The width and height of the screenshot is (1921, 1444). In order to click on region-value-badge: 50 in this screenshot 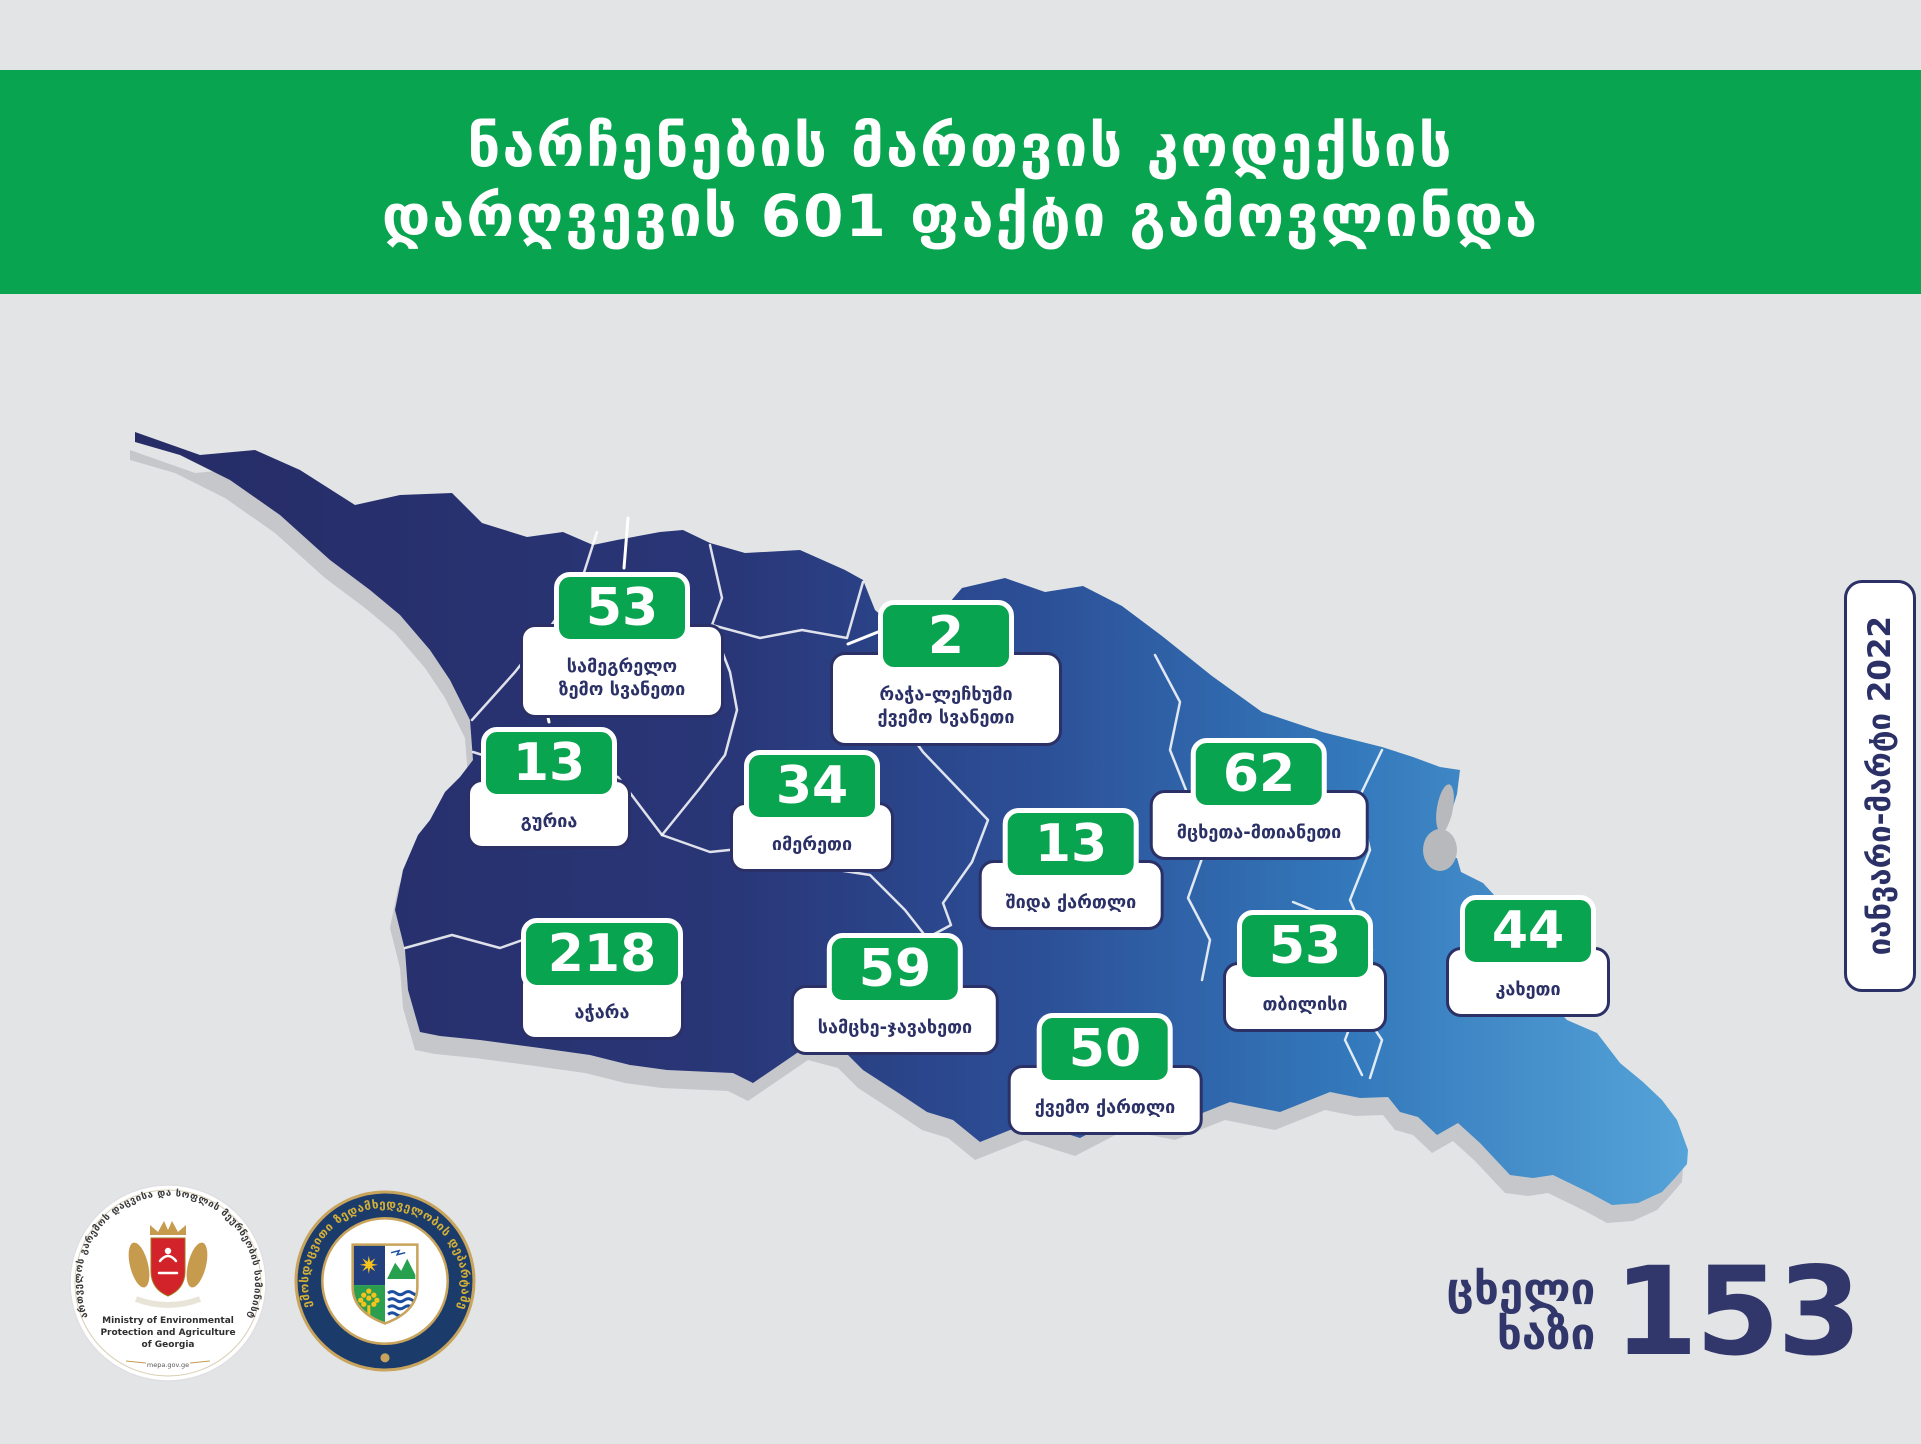, I will do `click(1104, 1049)`.